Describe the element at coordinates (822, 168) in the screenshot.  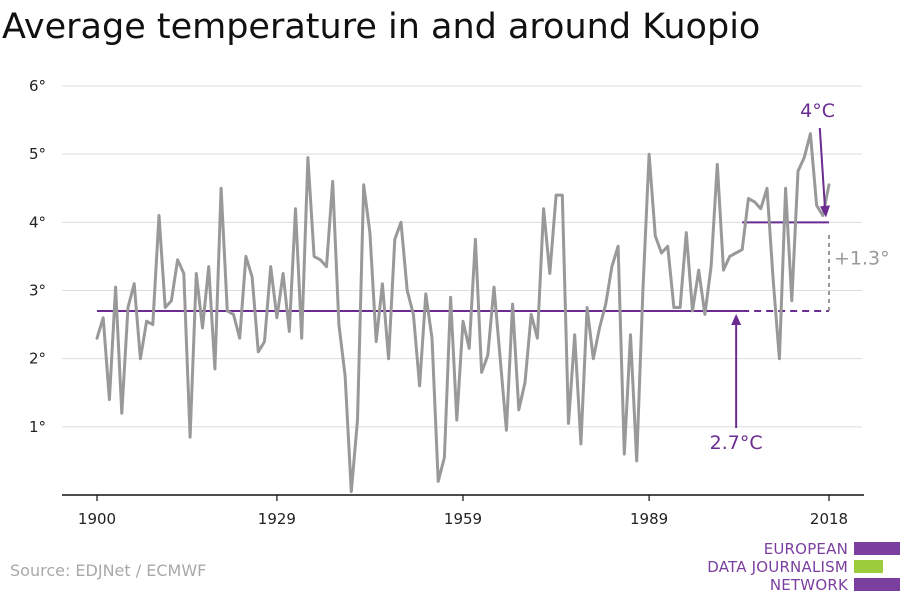
I see `arrow-shaft-recent` at that location.